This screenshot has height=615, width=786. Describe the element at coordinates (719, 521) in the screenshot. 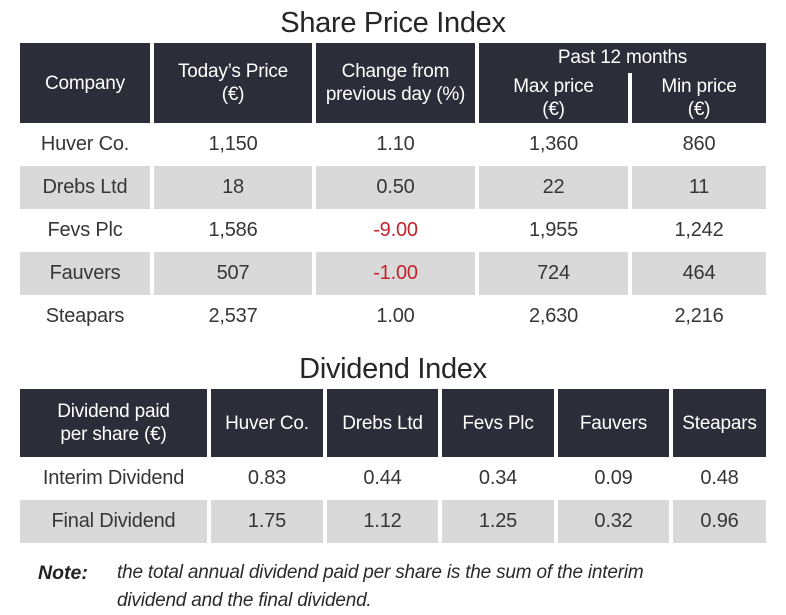

I see `dividend-value-cell: 0.96` at that location.